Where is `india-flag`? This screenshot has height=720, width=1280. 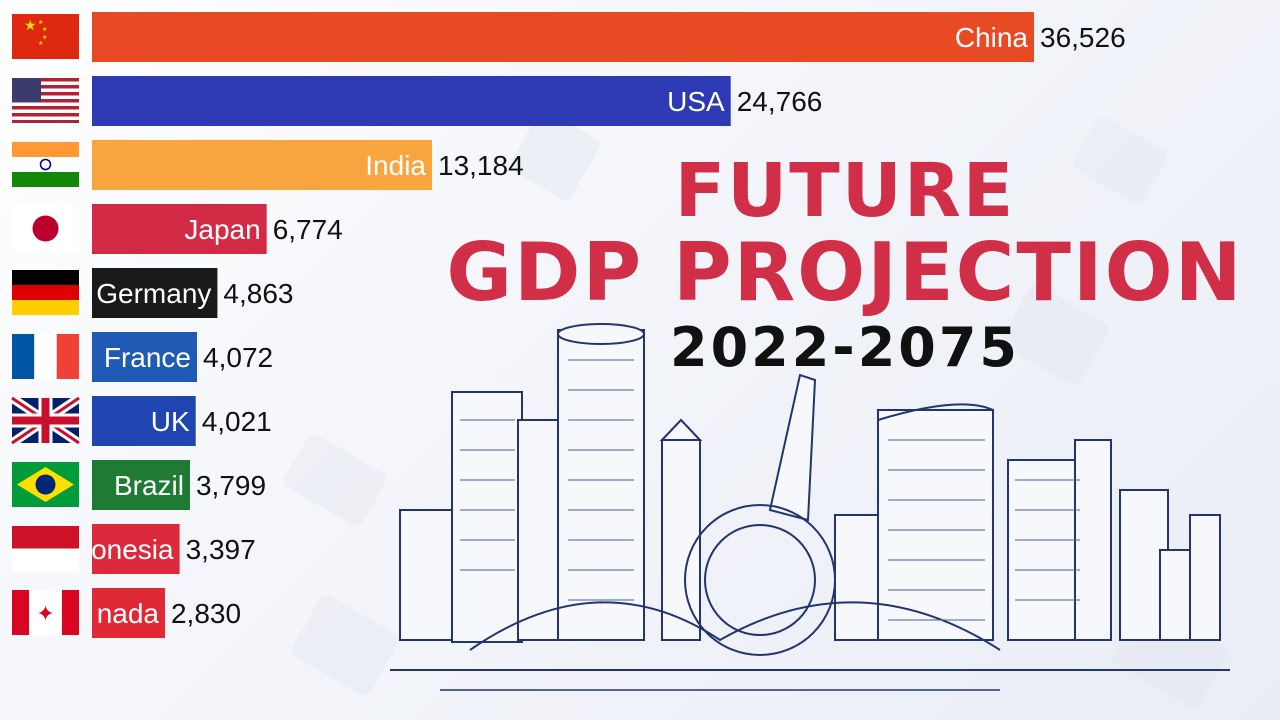 india-flag is located at coordinates (45, 164).